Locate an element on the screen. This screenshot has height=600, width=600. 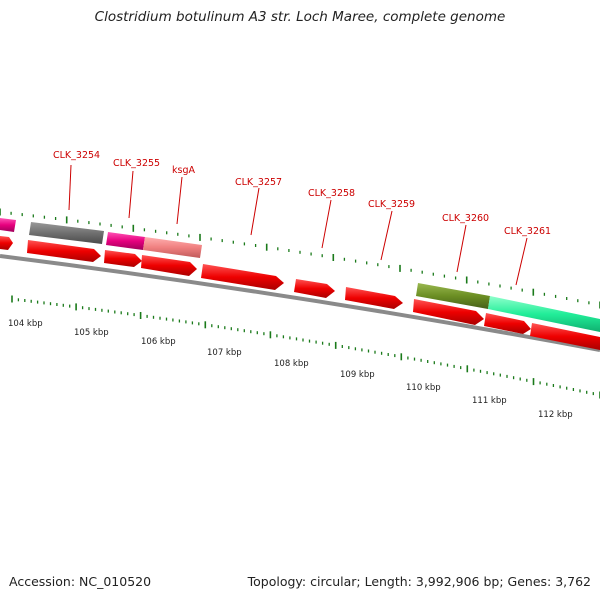
scale-label-105kbp: 105 kbp is located at coordinates (91, 333).